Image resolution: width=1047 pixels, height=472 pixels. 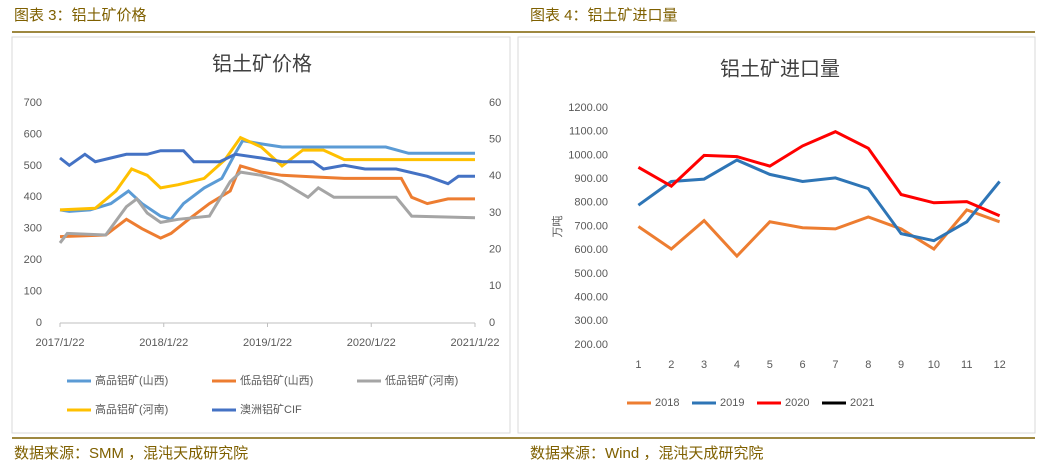 What do you see at coordinates (33, 103) in the screenshot?
I see `y-tick-label: 700` at bounding box center [33, 103].